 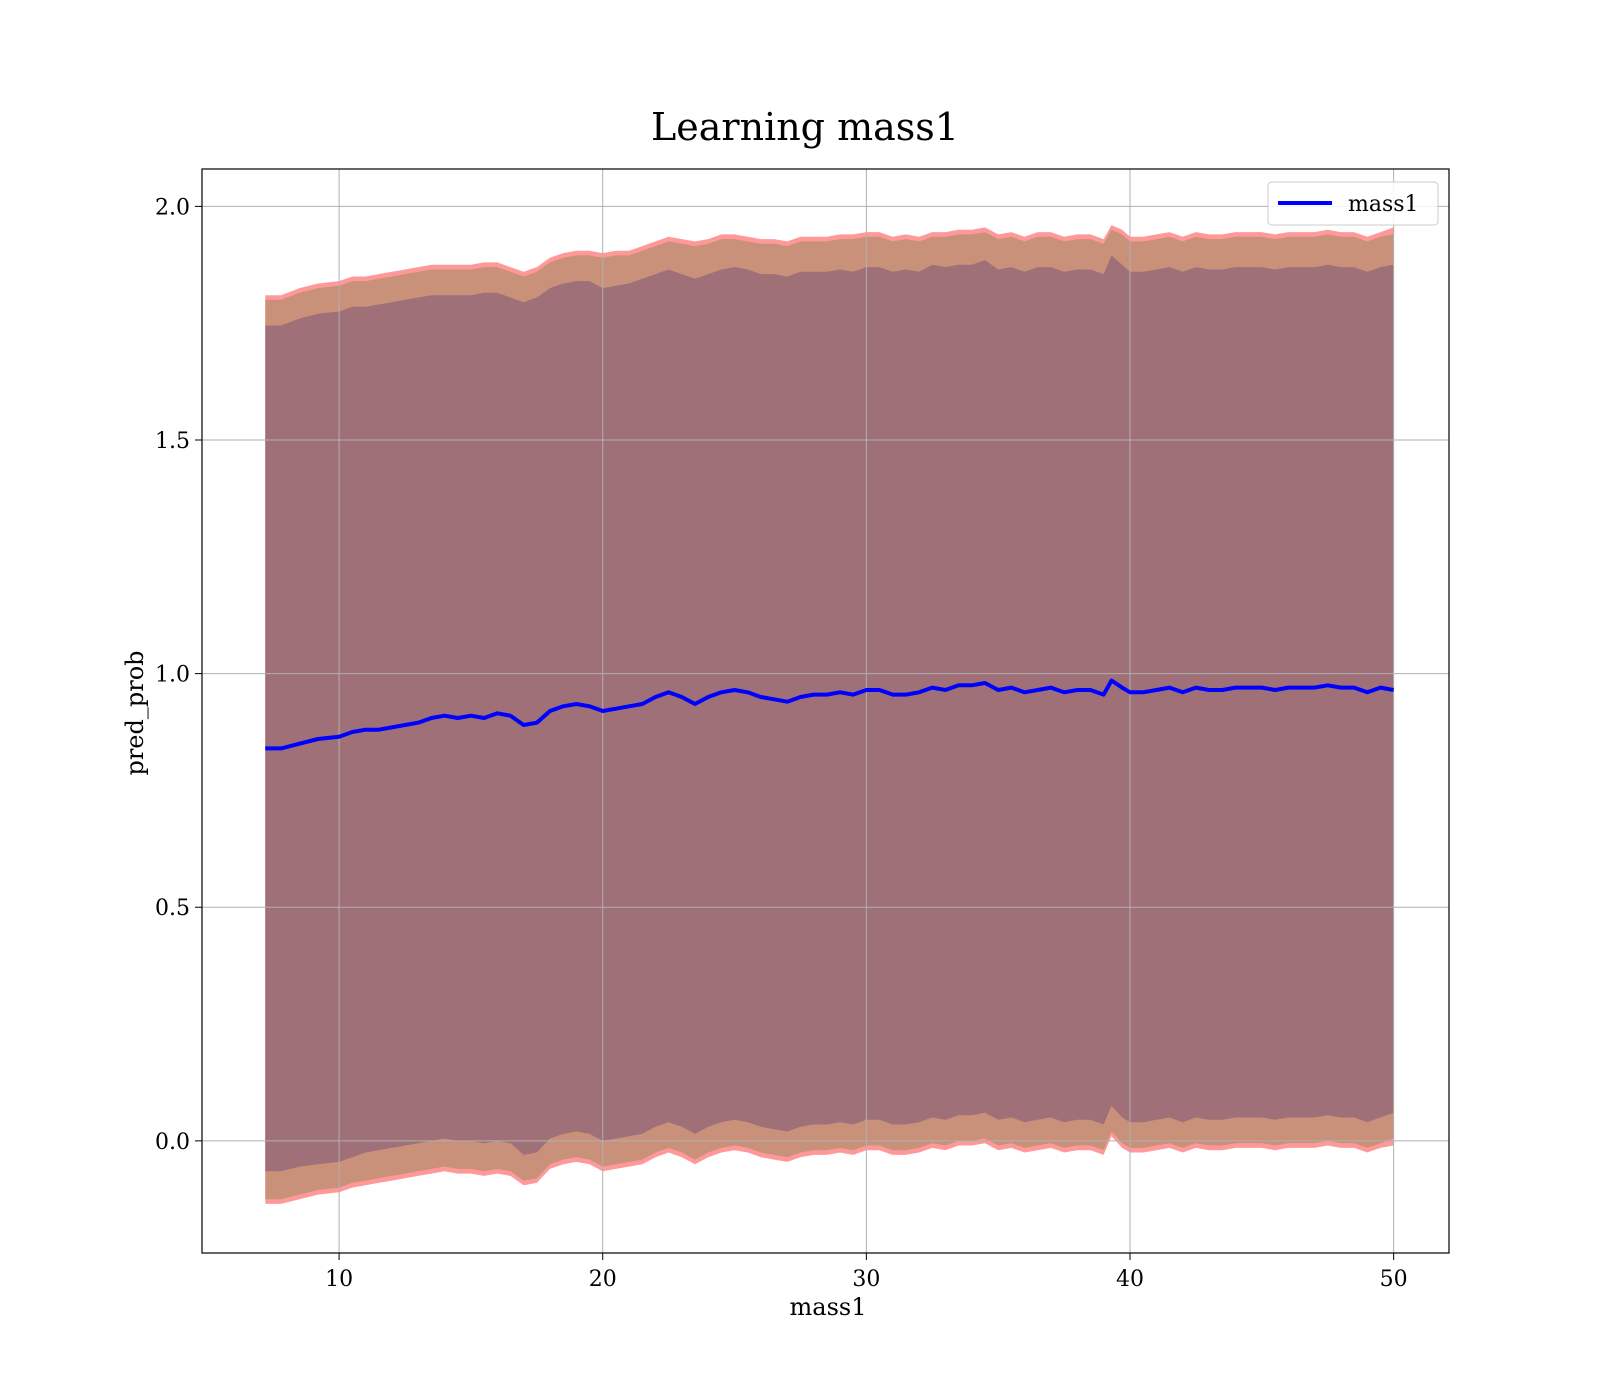 What do you see at coordinates (135, 712) in the screenshot?
I see `y-axis-label: pred_prob` at bounding box center [135, 712].